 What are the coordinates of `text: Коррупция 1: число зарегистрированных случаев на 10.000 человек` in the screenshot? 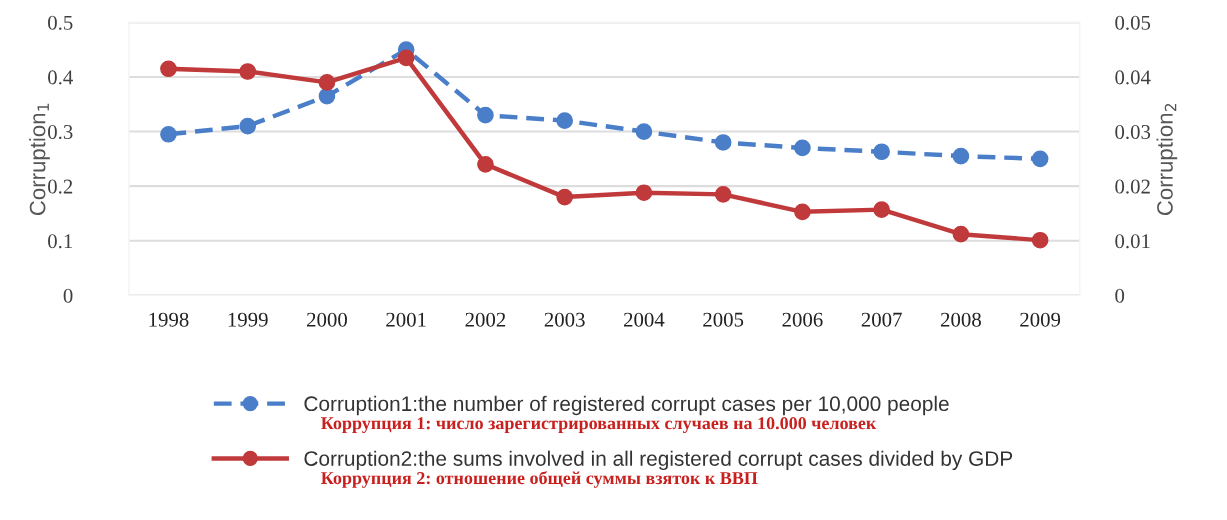 It's located at (599, 425).